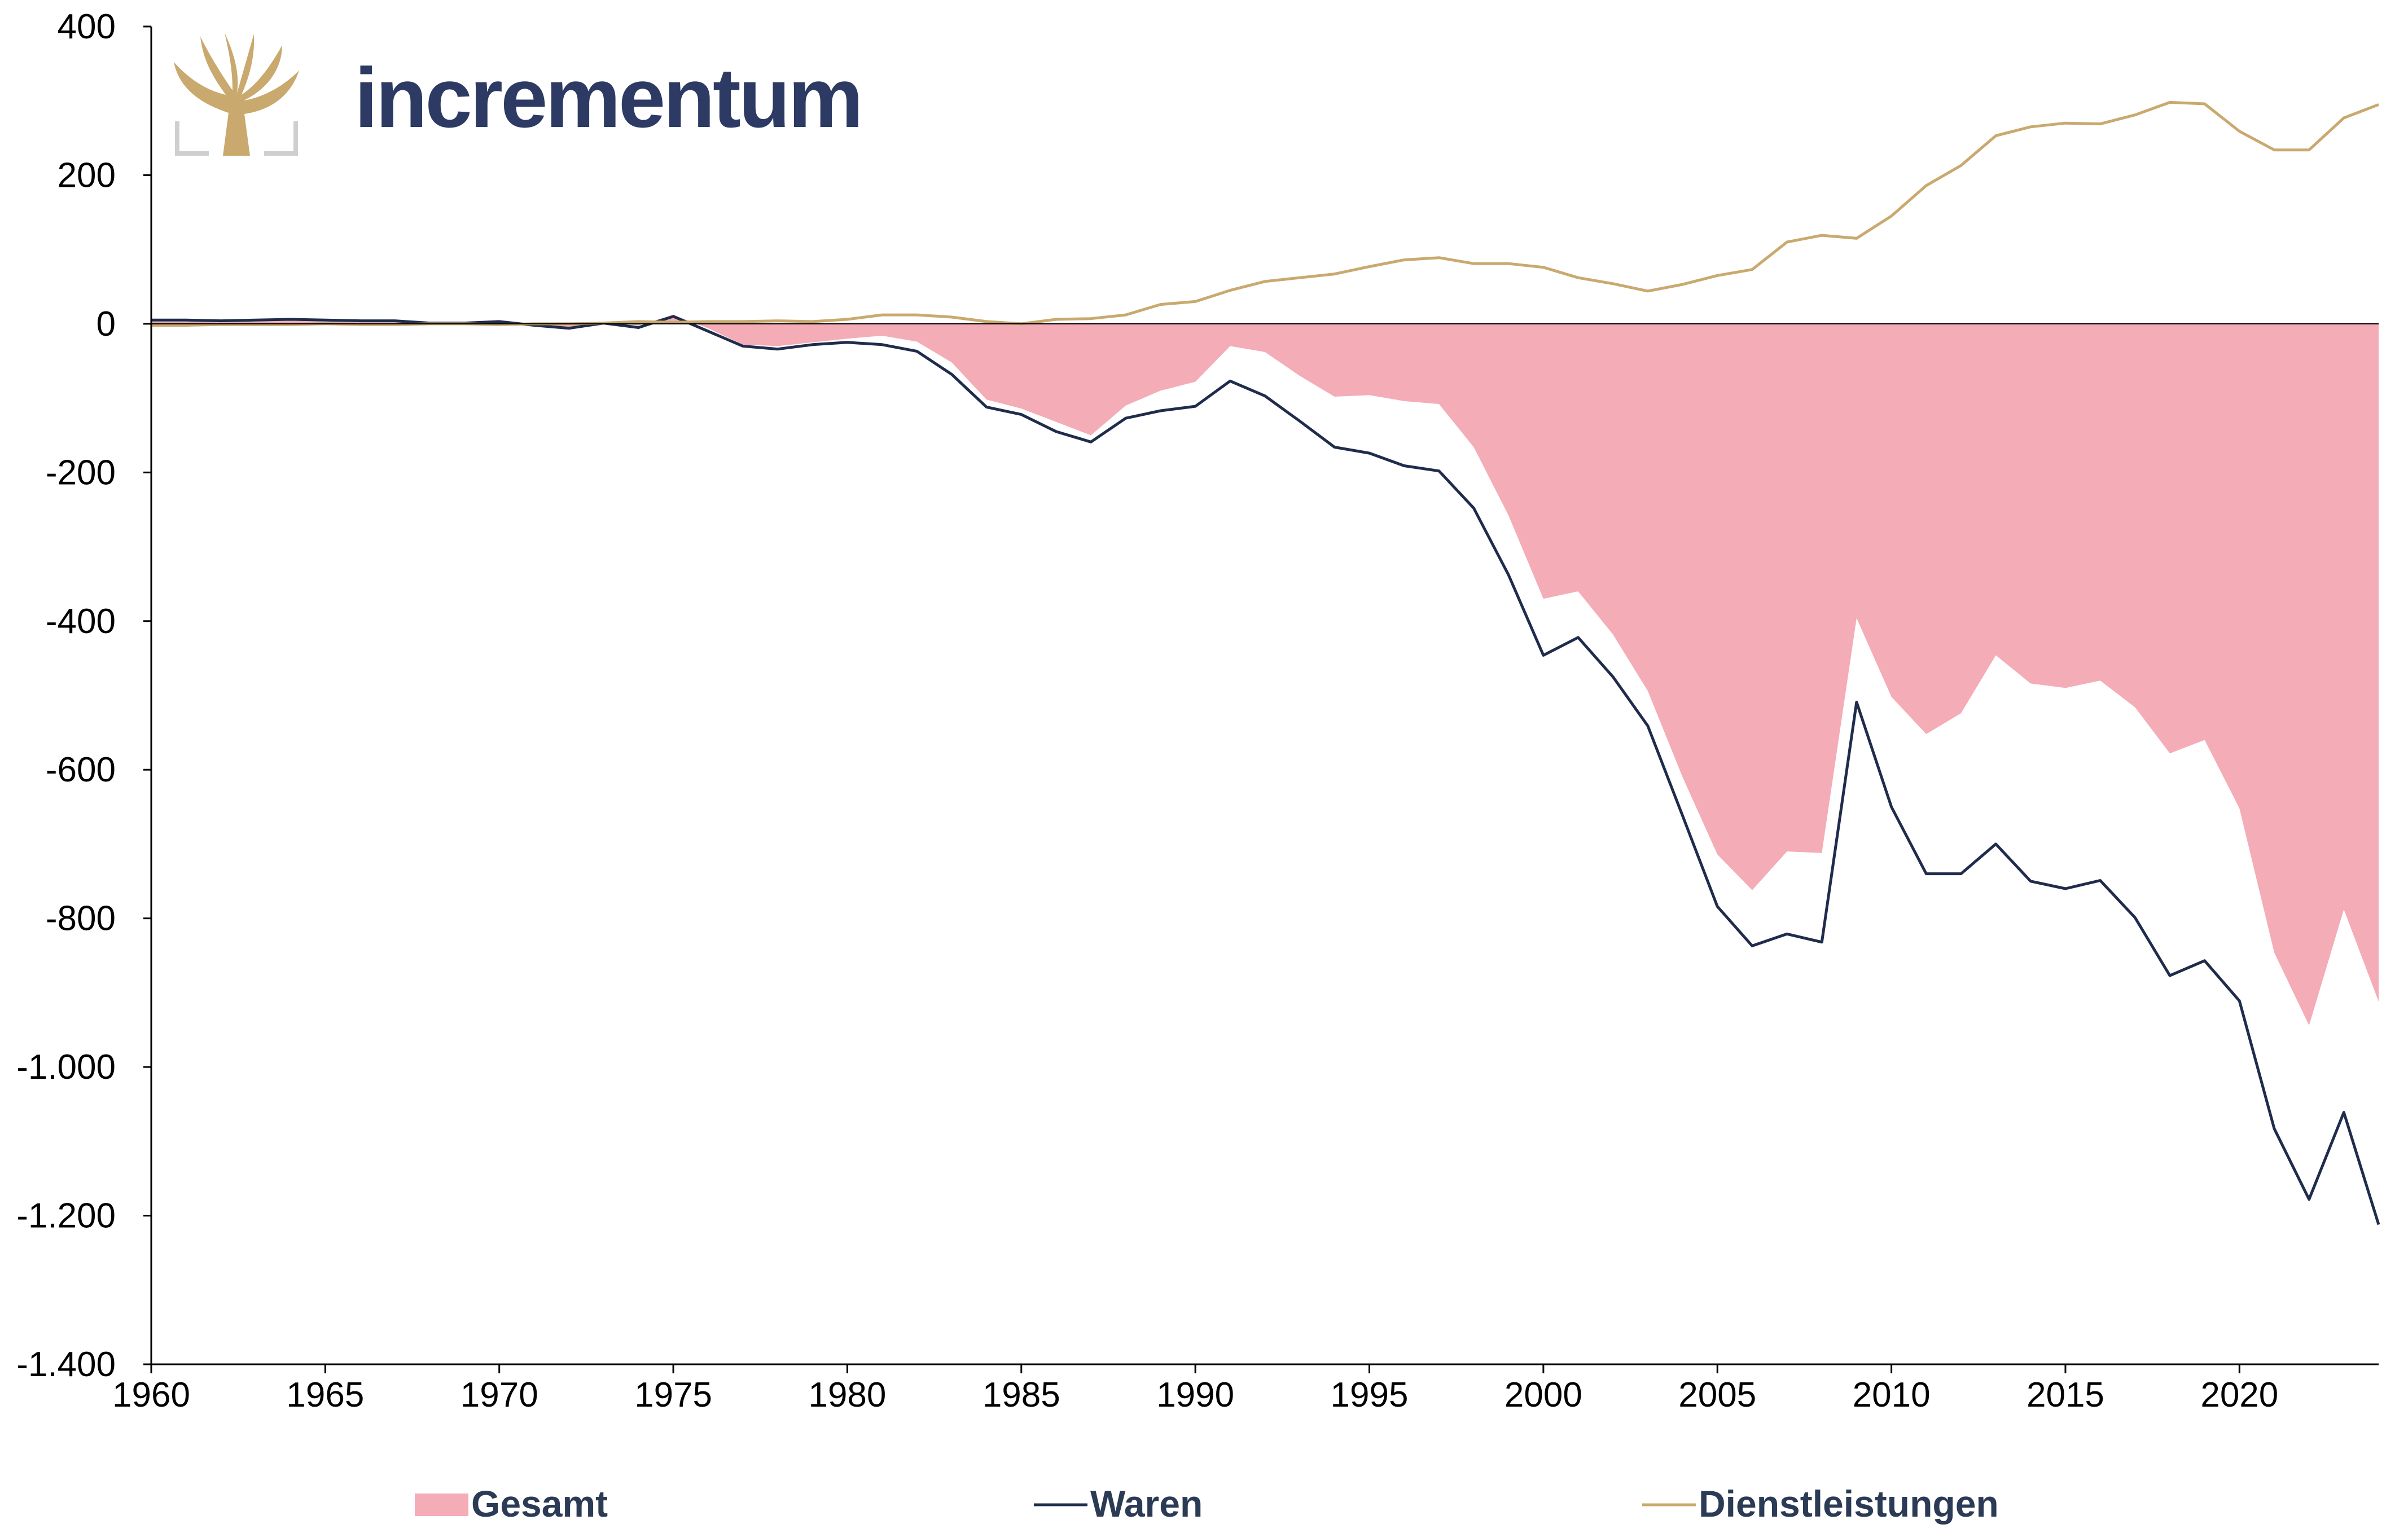  What do you see at coordinates (441, 1505) in the screenshot?
I see `legend-swatch-gesamt` at bounding box center [441, 1505].